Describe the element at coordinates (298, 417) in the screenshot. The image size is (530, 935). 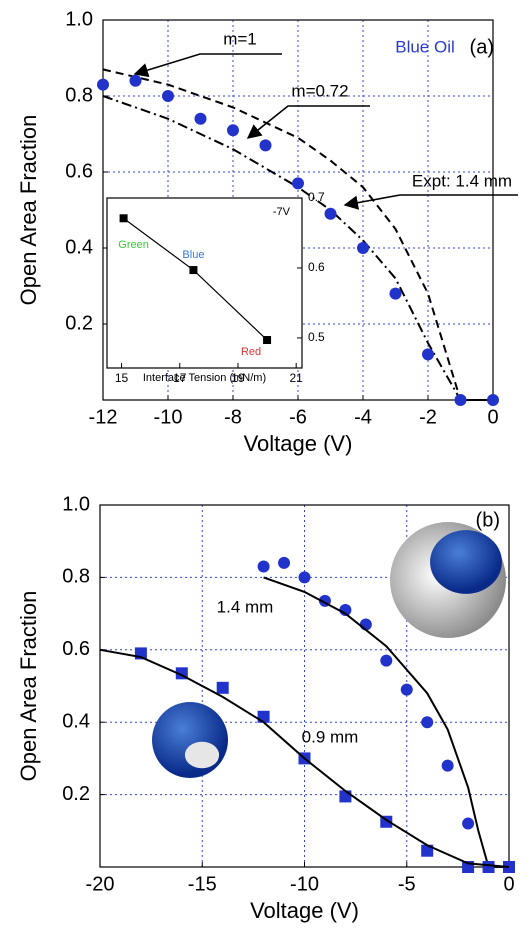
I see `x-tick-label: -6` at that location.